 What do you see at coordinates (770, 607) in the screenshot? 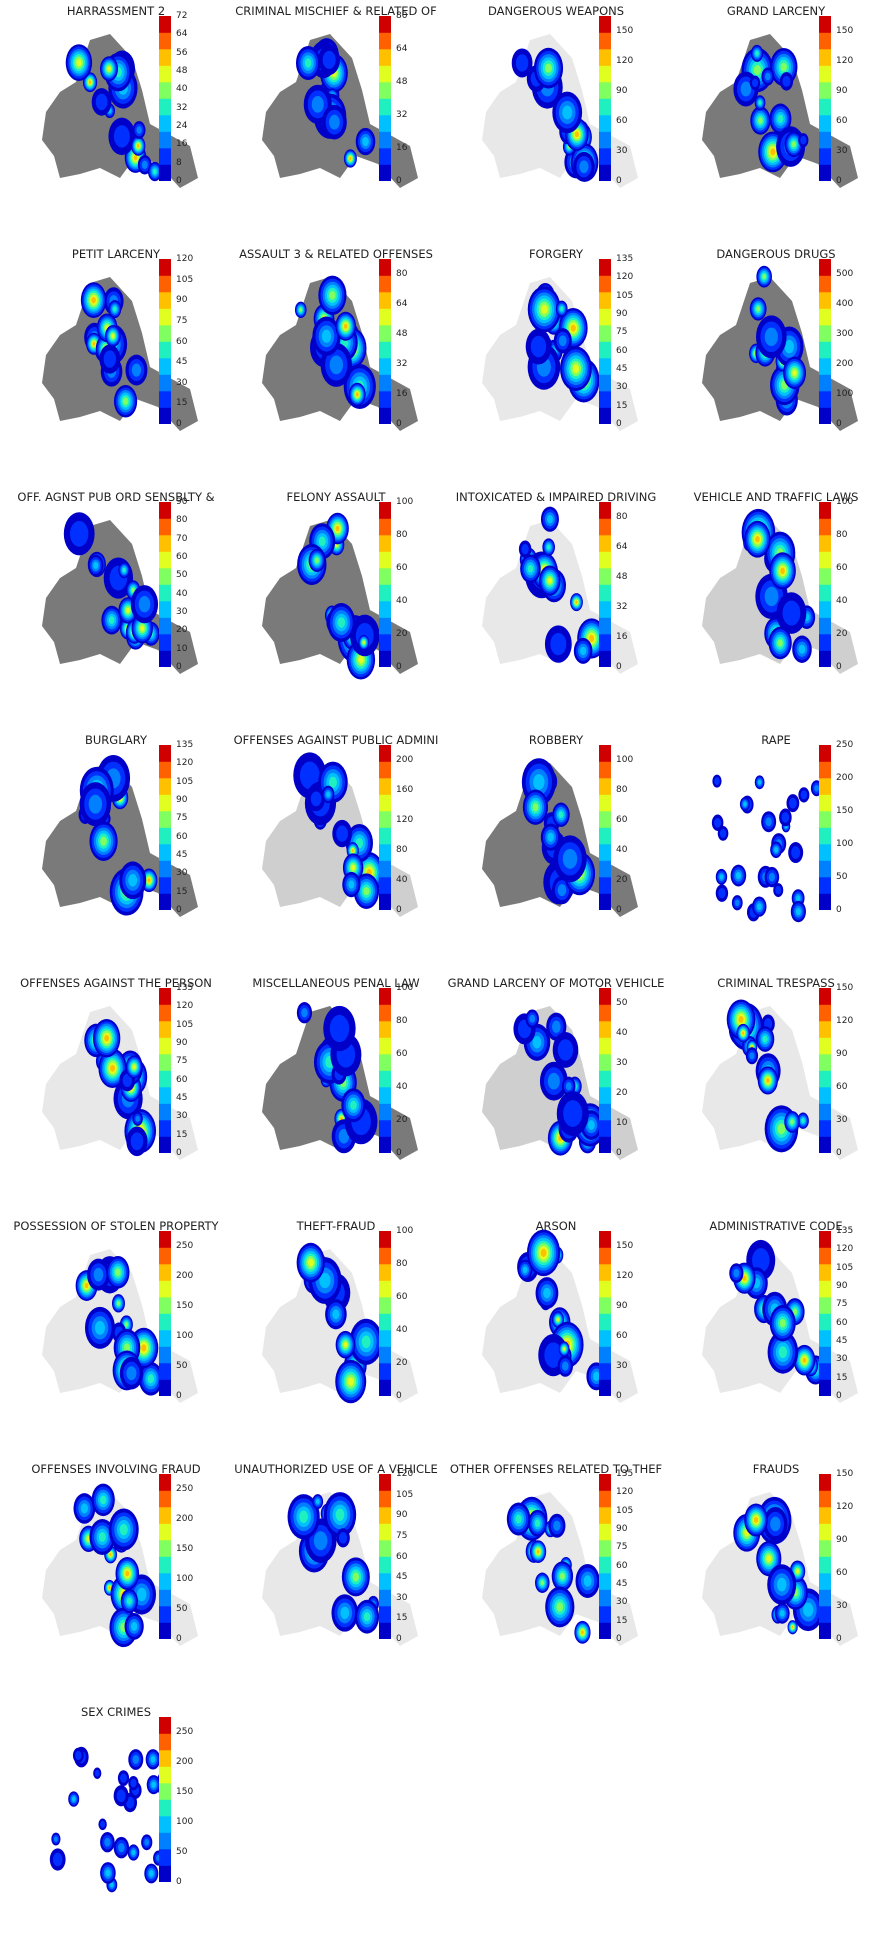
I see `heatmap-panel: VEHICLE AND TRAFFIC LAWS 0 20 40 60 80 100` at bounding box center [770, 607].